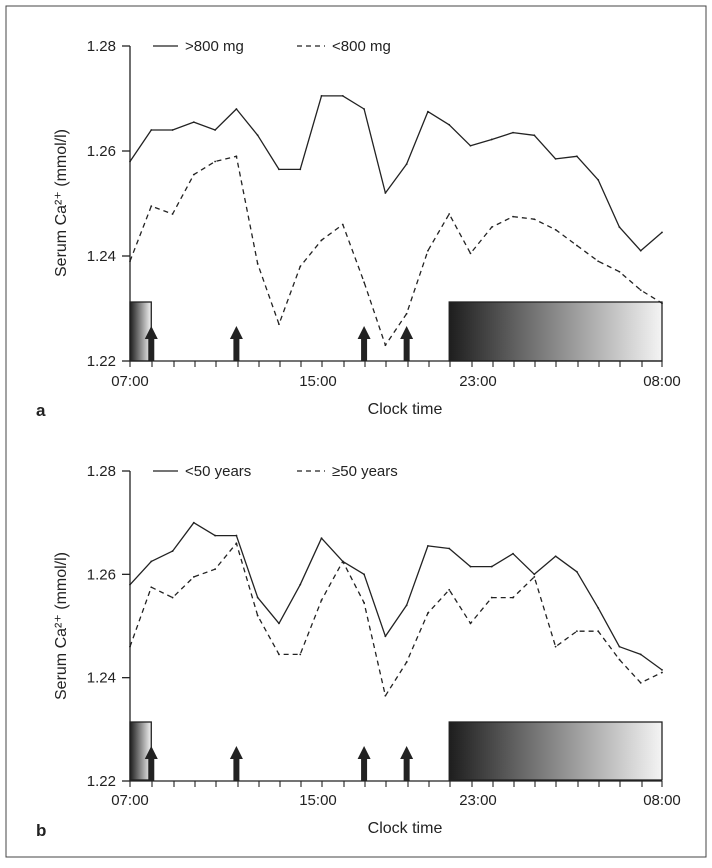 The height and width of the screenshot is (868, 712). Describe the element at coordinates (101, 574) in the screenshot. I see `y-tick-label: 1.26` at that location.